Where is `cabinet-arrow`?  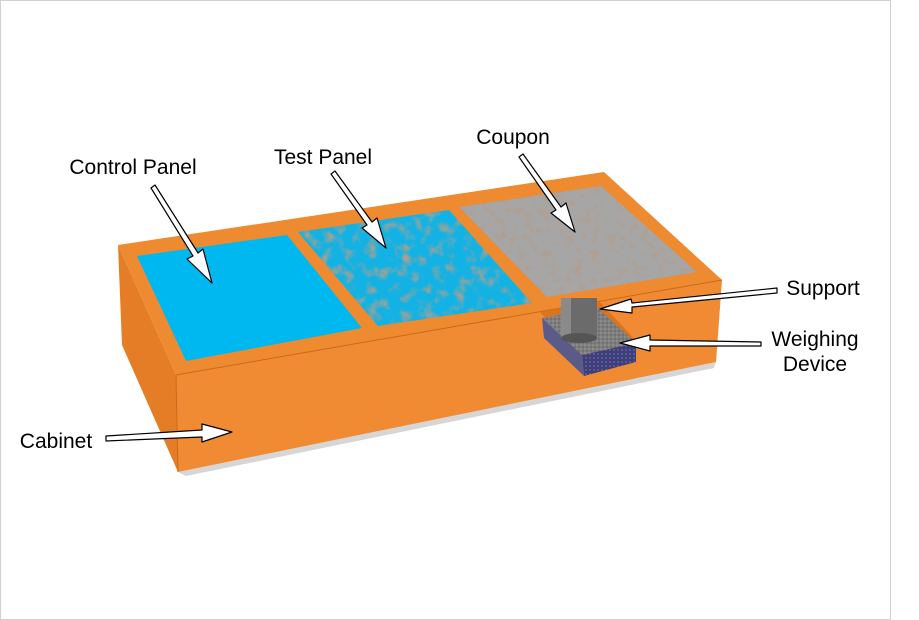
cabinet-arrow is located at coordinates (169, 433).